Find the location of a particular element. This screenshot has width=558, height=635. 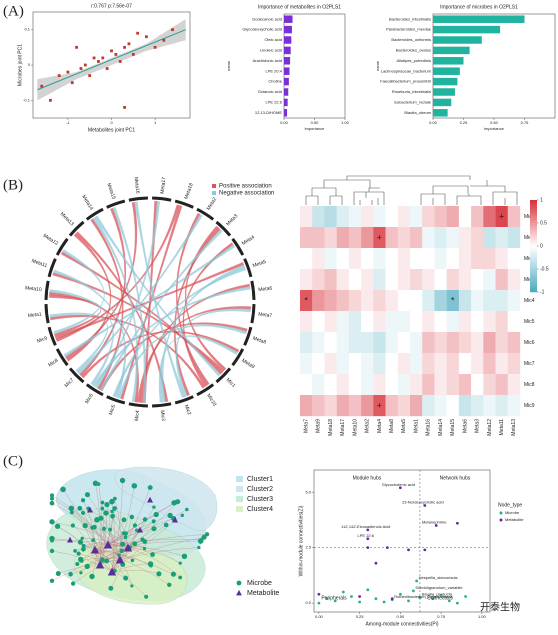

region-label: Module hubs is located at coordinates (367, 478).